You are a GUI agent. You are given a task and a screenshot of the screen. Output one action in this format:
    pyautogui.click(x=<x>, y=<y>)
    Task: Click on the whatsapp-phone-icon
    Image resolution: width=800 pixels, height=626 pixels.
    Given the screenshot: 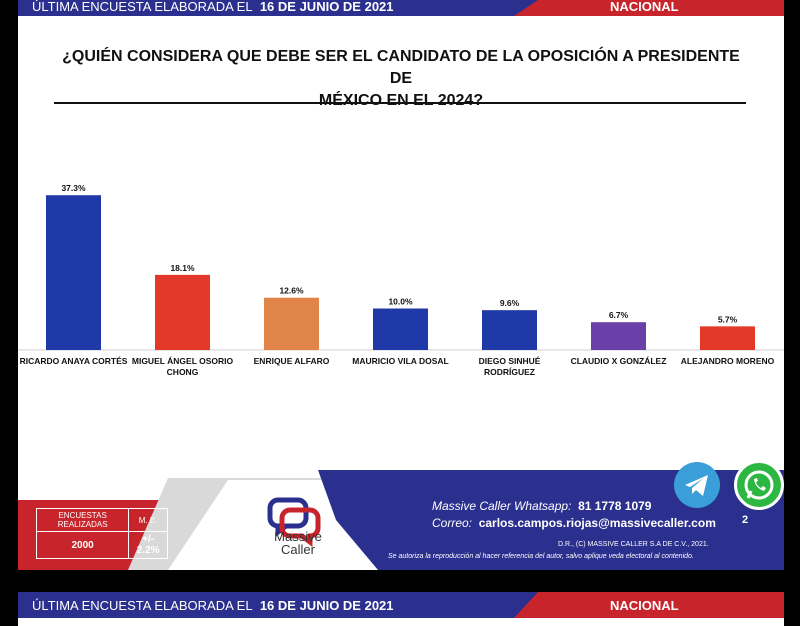 What is the action you would take?
    pyautogui.click(x=759, y=485)
    